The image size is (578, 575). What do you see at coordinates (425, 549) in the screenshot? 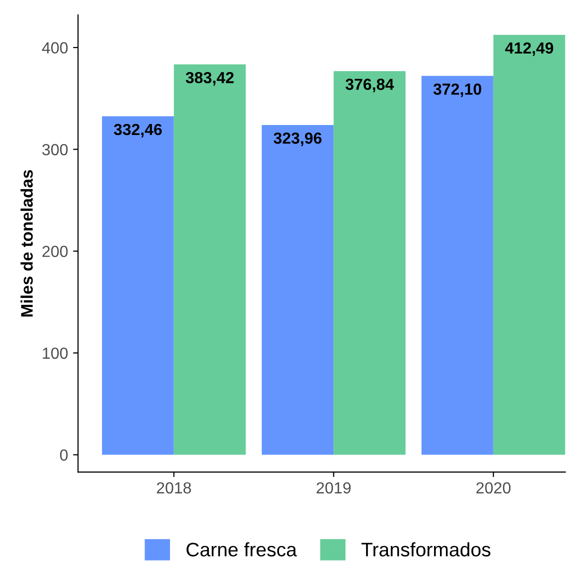
I see `legend-label: Transformados` at bounding box center [425, 549].